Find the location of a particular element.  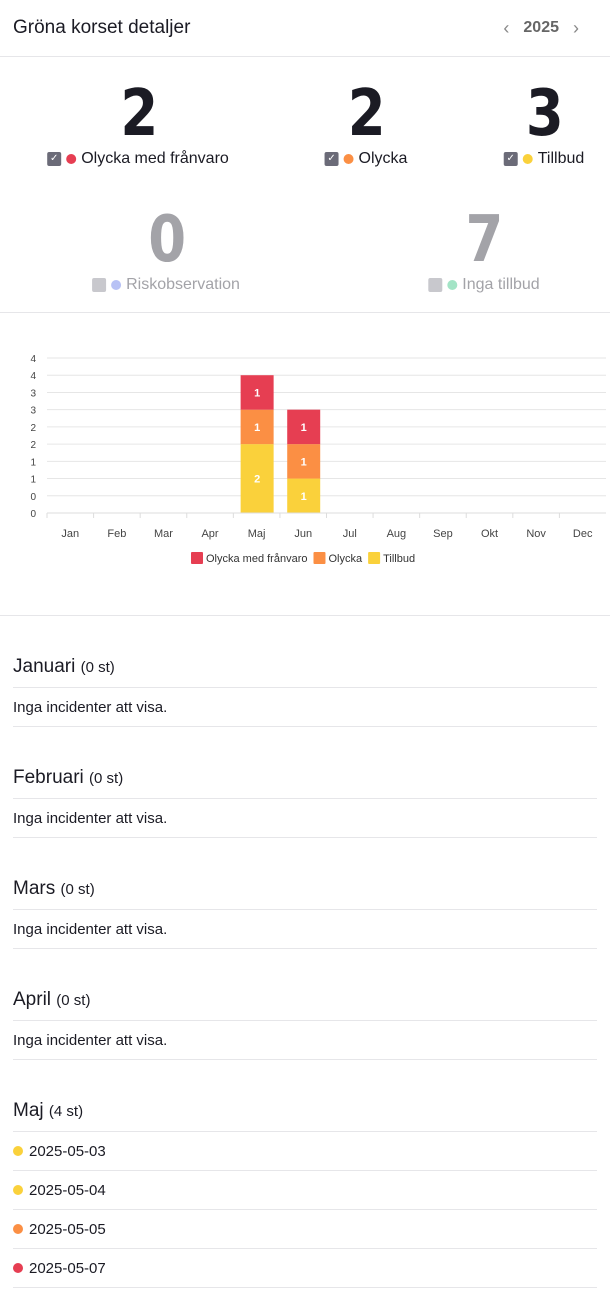

month-name: Mars is located at coordinates (34, 888).